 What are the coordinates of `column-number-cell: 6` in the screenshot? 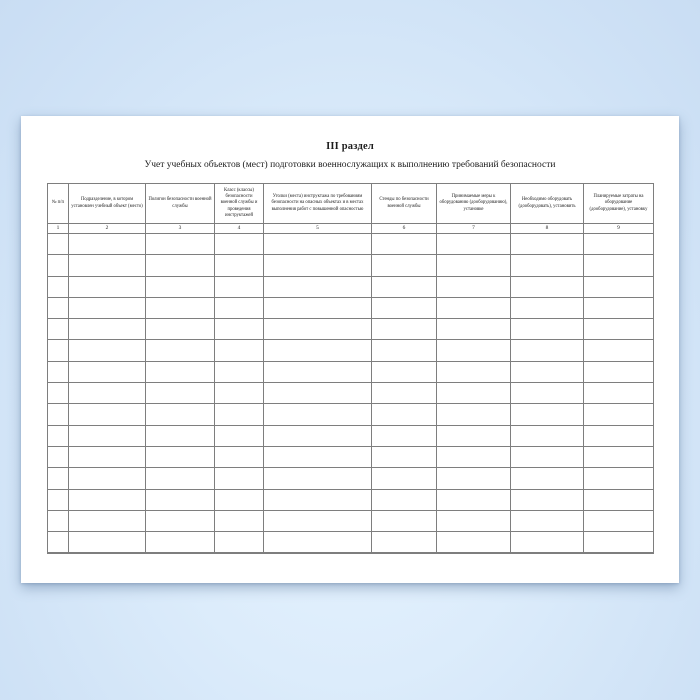 It's located at (404, 228).